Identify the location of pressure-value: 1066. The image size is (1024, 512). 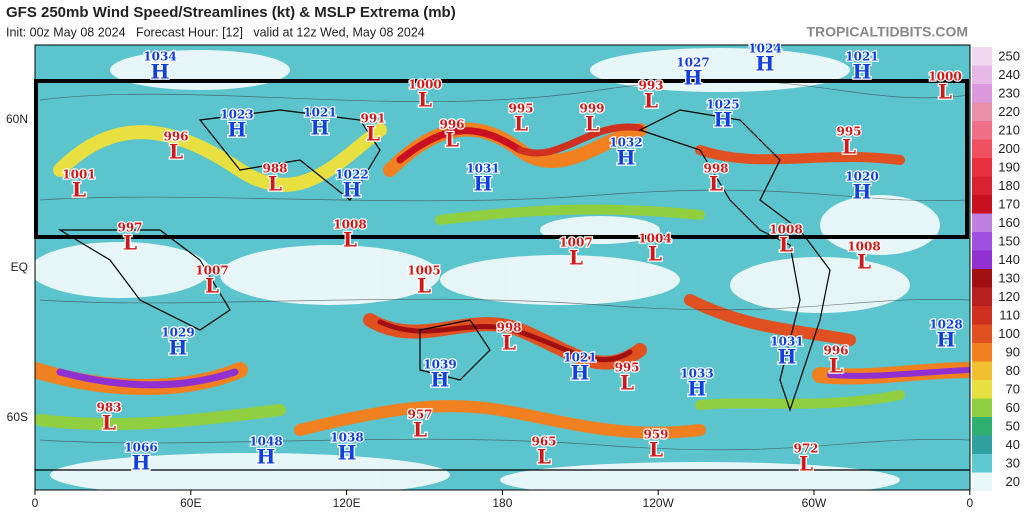
(140, 448).